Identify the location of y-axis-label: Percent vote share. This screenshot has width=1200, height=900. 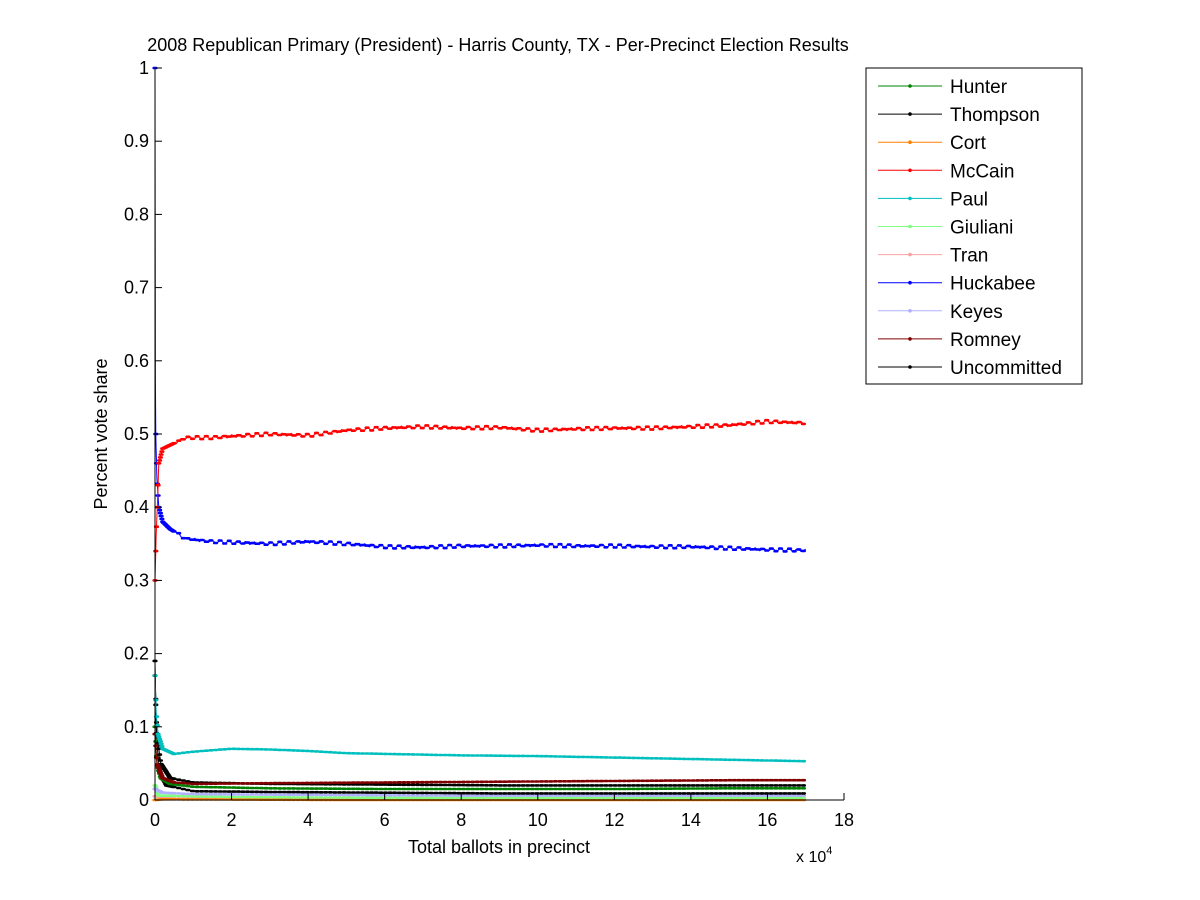
(101, 433).